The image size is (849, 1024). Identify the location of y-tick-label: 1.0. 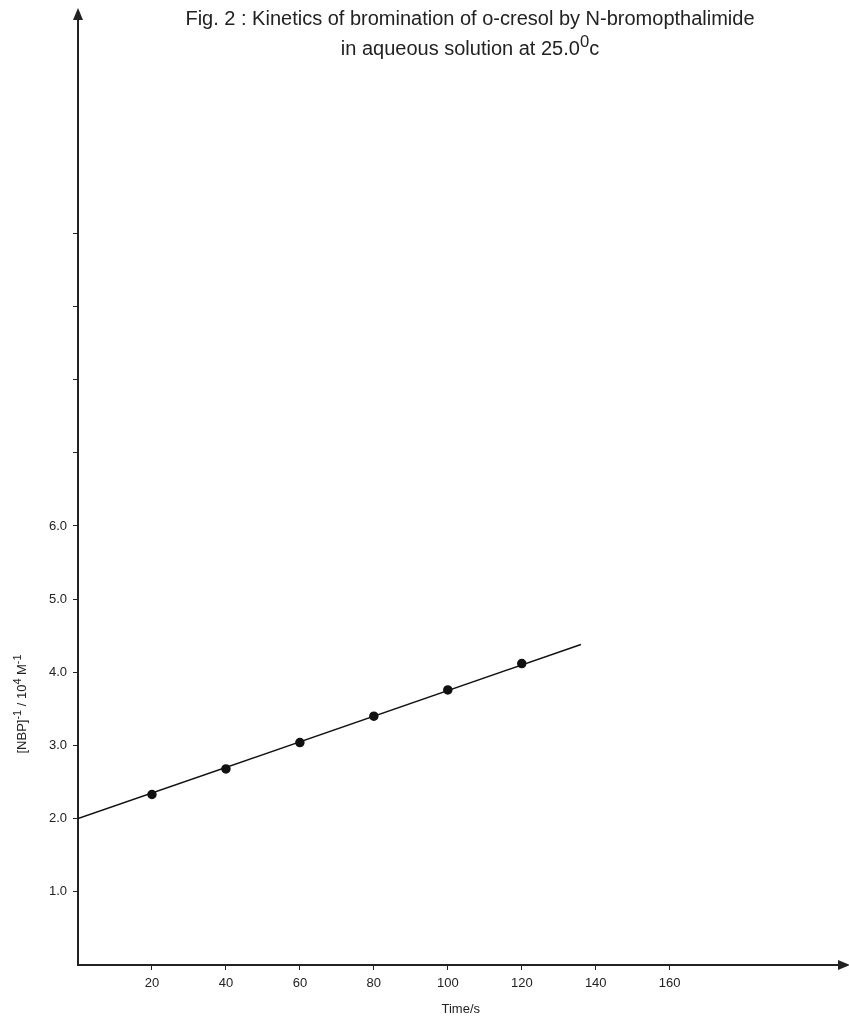
(57, 891).